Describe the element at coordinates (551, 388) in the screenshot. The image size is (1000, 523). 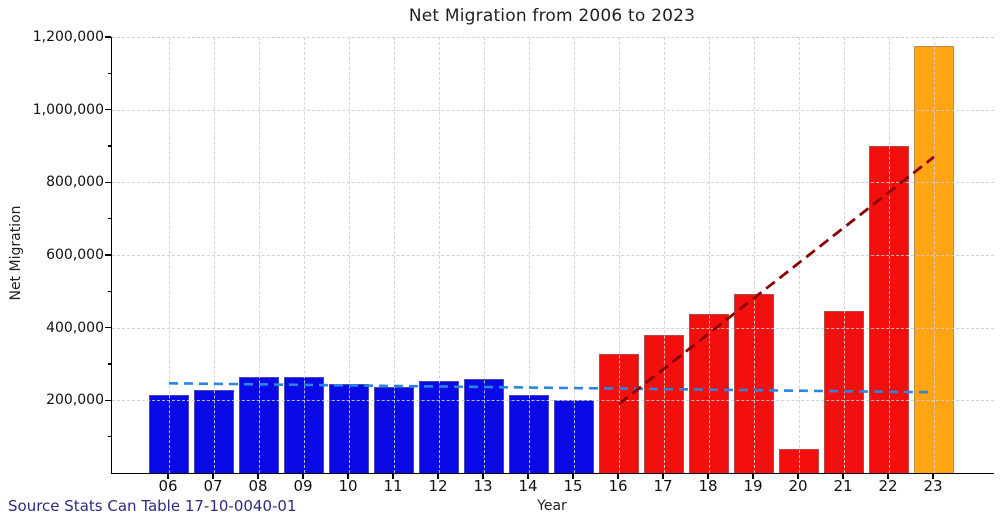
I see `historic-average-trend` at that location.